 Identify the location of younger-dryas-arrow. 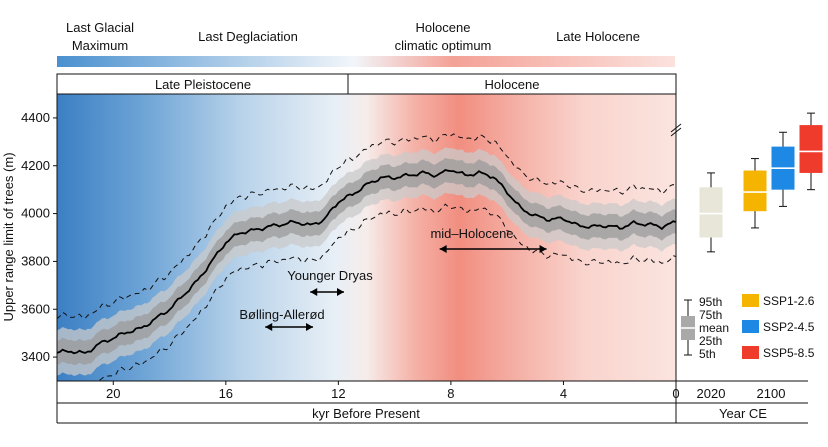
(327, 292).